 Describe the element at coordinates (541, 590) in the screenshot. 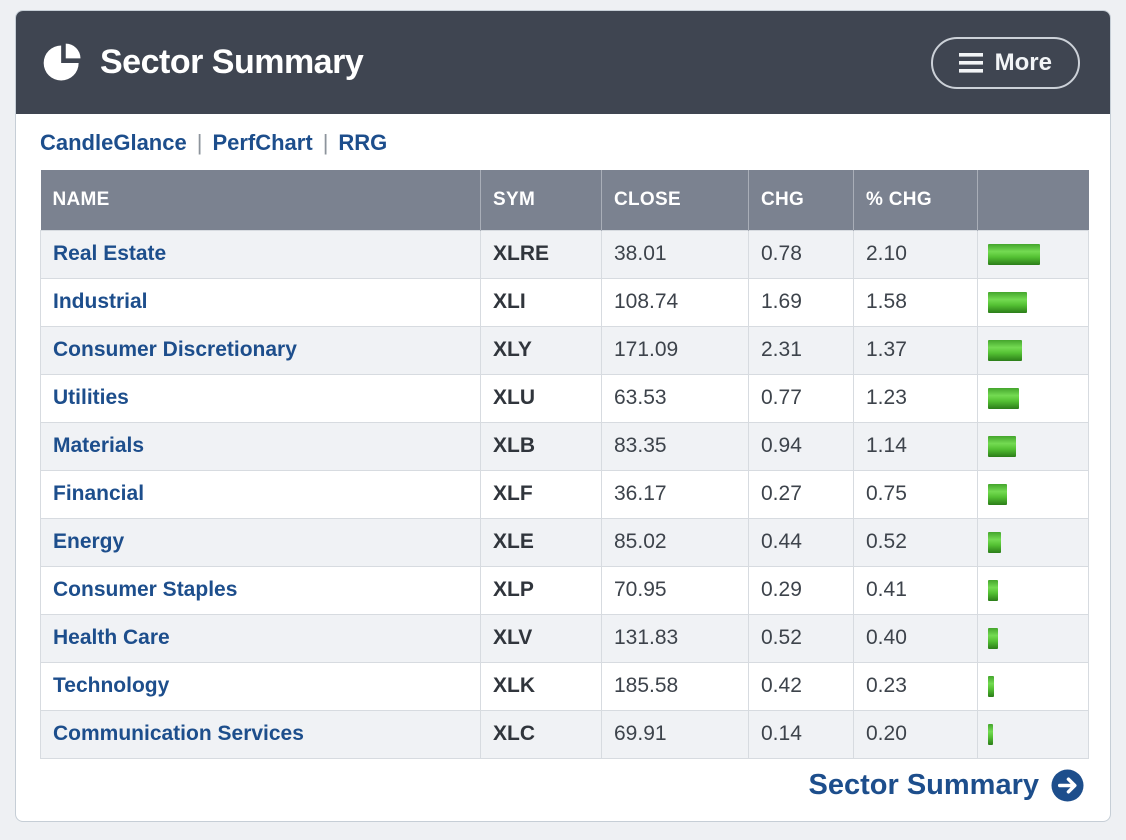

I see `cell-sym: XLP` at that location.